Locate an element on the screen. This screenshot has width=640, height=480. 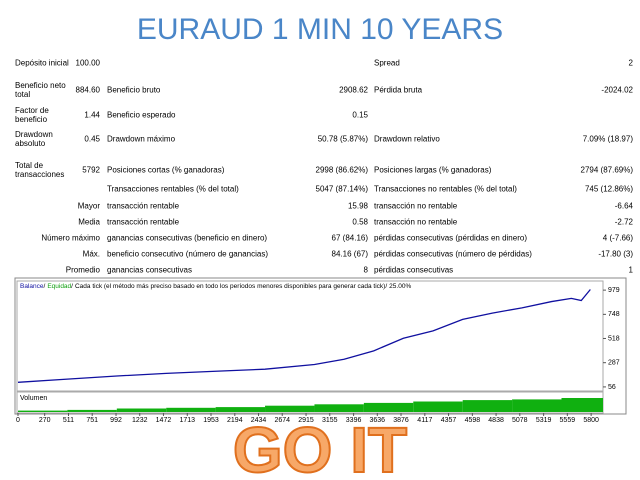
stat-label: Pérdida bruta is located at coordinates (398, 90).